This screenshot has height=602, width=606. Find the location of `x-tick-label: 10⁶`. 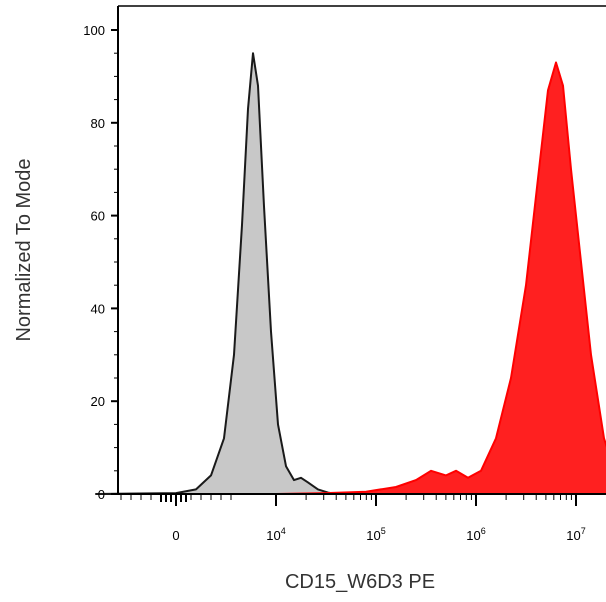

x-tick-label: 10⁶ is located at coordinates (475, 534).